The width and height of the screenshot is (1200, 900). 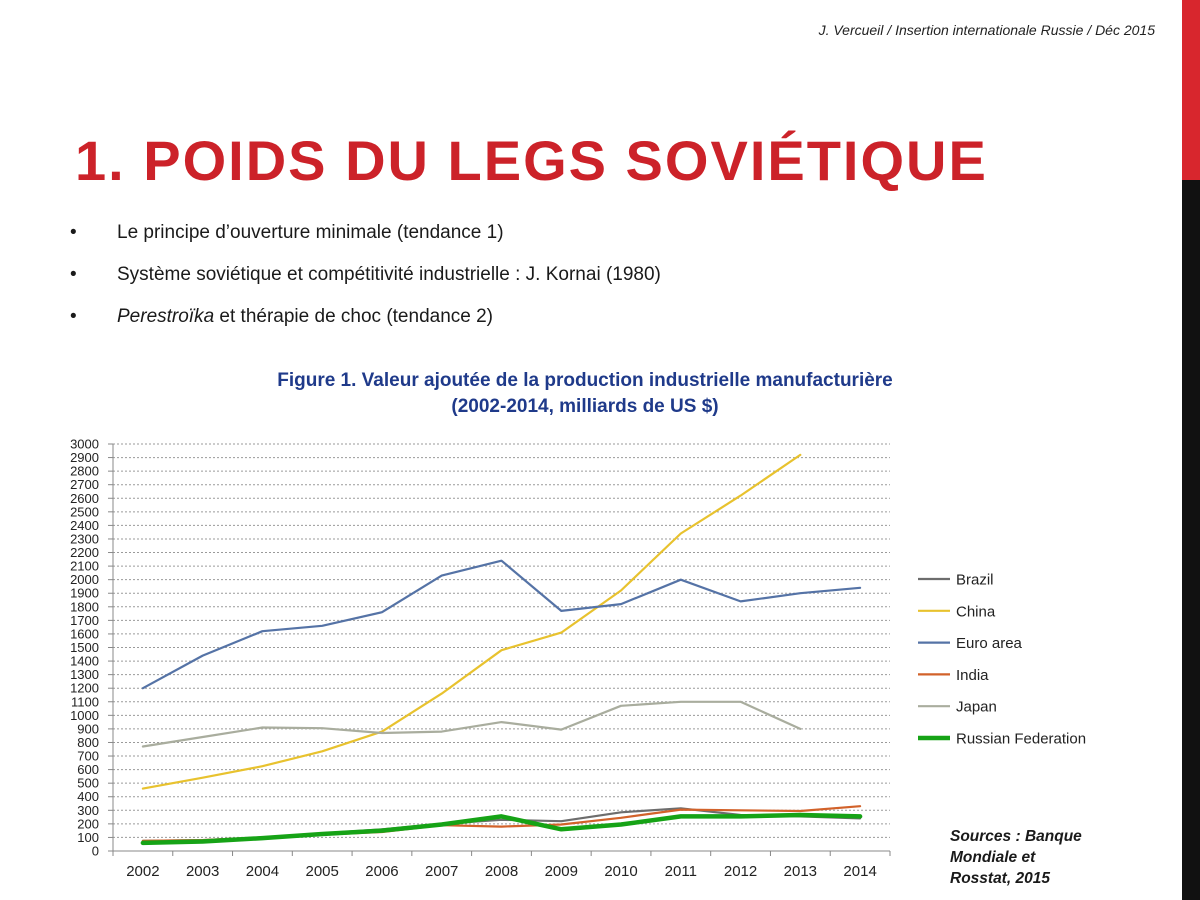 I want to click on y-tick-label: 2300, so click(x=84, y=538).